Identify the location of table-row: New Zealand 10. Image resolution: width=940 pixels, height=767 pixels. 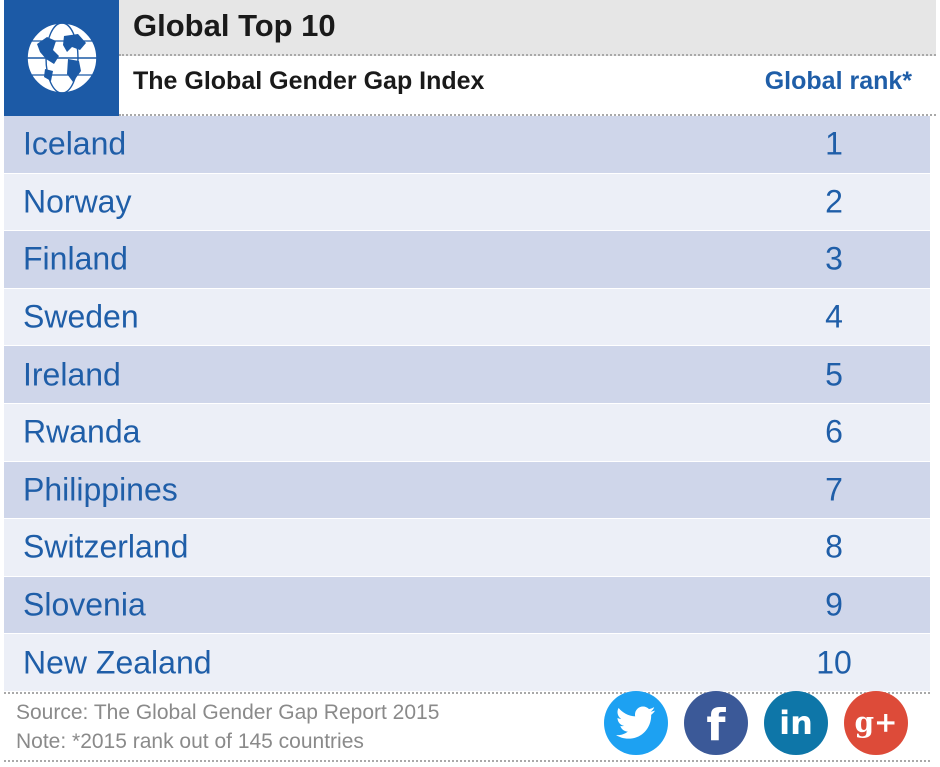
(467, 663).